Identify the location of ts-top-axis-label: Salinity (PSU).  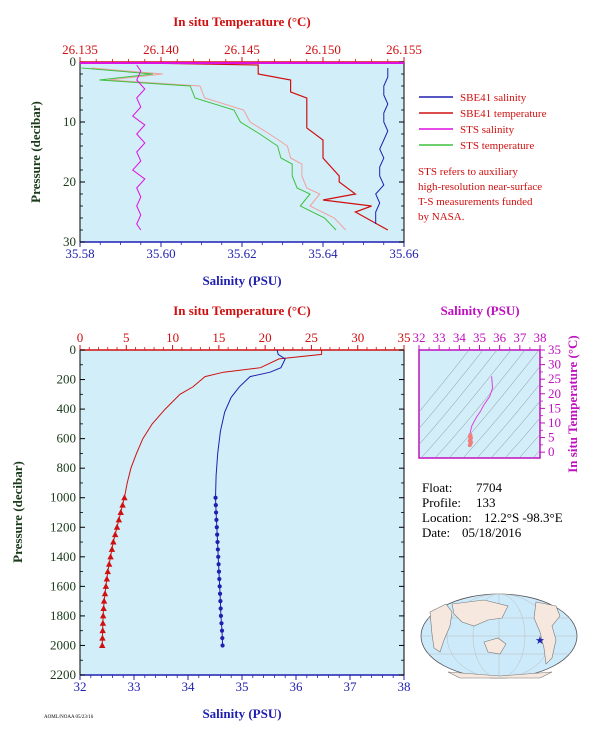
(479, 310).